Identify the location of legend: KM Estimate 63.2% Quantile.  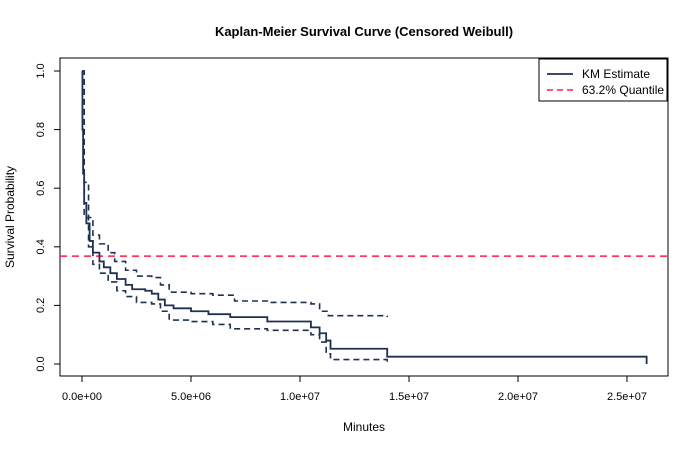
(603, 80).